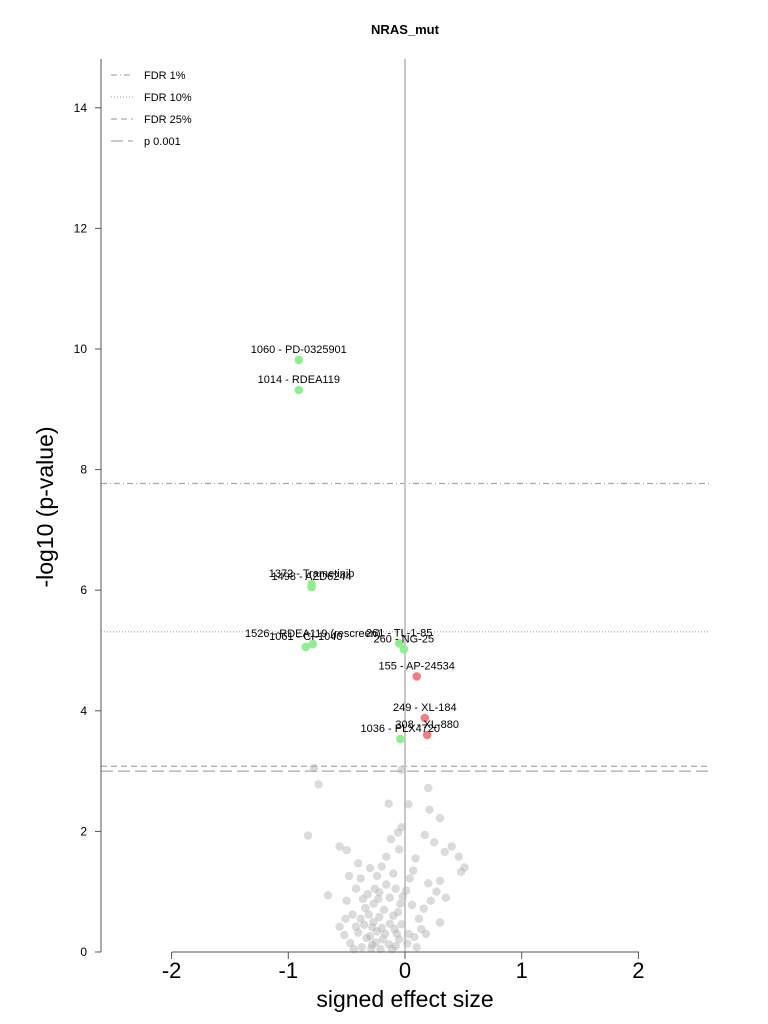 The height and width of the screenshot is (1024, 768). Describe the element at coordinates (427, 725) in the screenshot. I see `point-label: 308 - XL-880` at that location.